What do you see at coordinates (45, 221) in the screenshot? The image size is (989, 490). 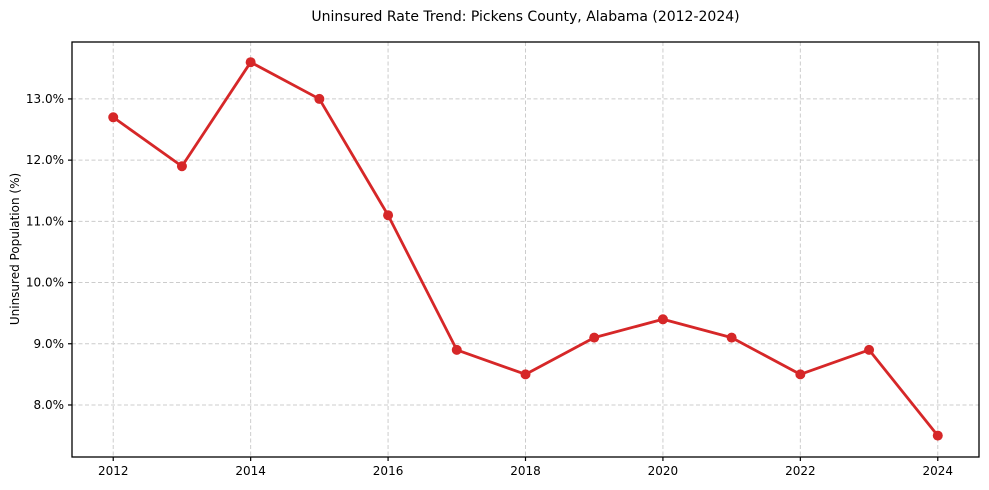 I see `y-tick-label: 11.0%` at bounding box center [45, 221].